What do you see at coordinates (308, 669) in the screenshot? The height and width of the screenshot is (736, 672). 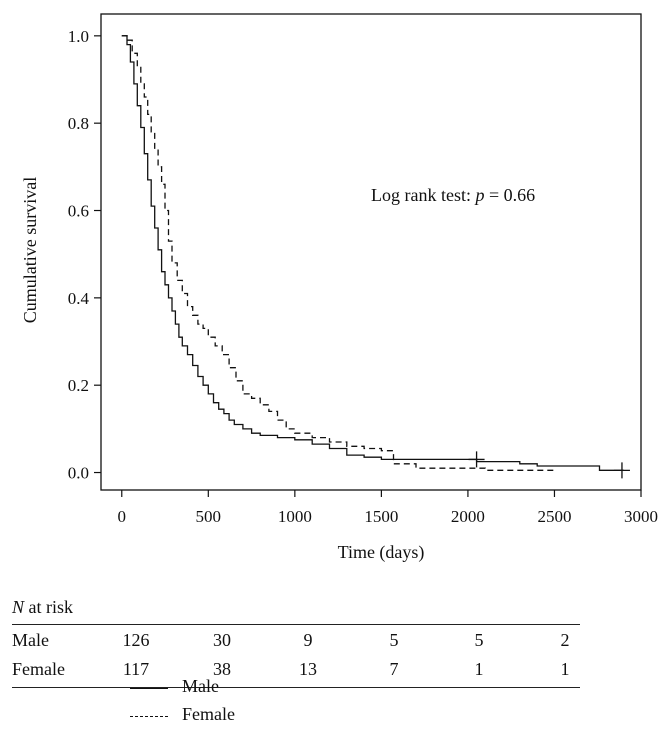 I see `risk-cell: 13` at bounding box center [308, 669].